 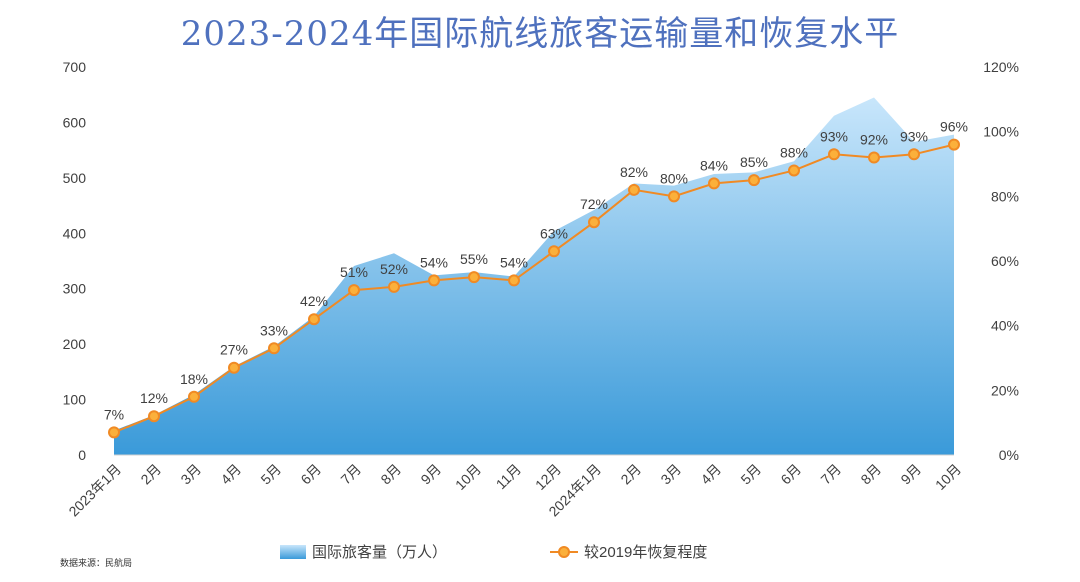 I want to click on recovery-data-label: 96%, so click(x=954, y=127).